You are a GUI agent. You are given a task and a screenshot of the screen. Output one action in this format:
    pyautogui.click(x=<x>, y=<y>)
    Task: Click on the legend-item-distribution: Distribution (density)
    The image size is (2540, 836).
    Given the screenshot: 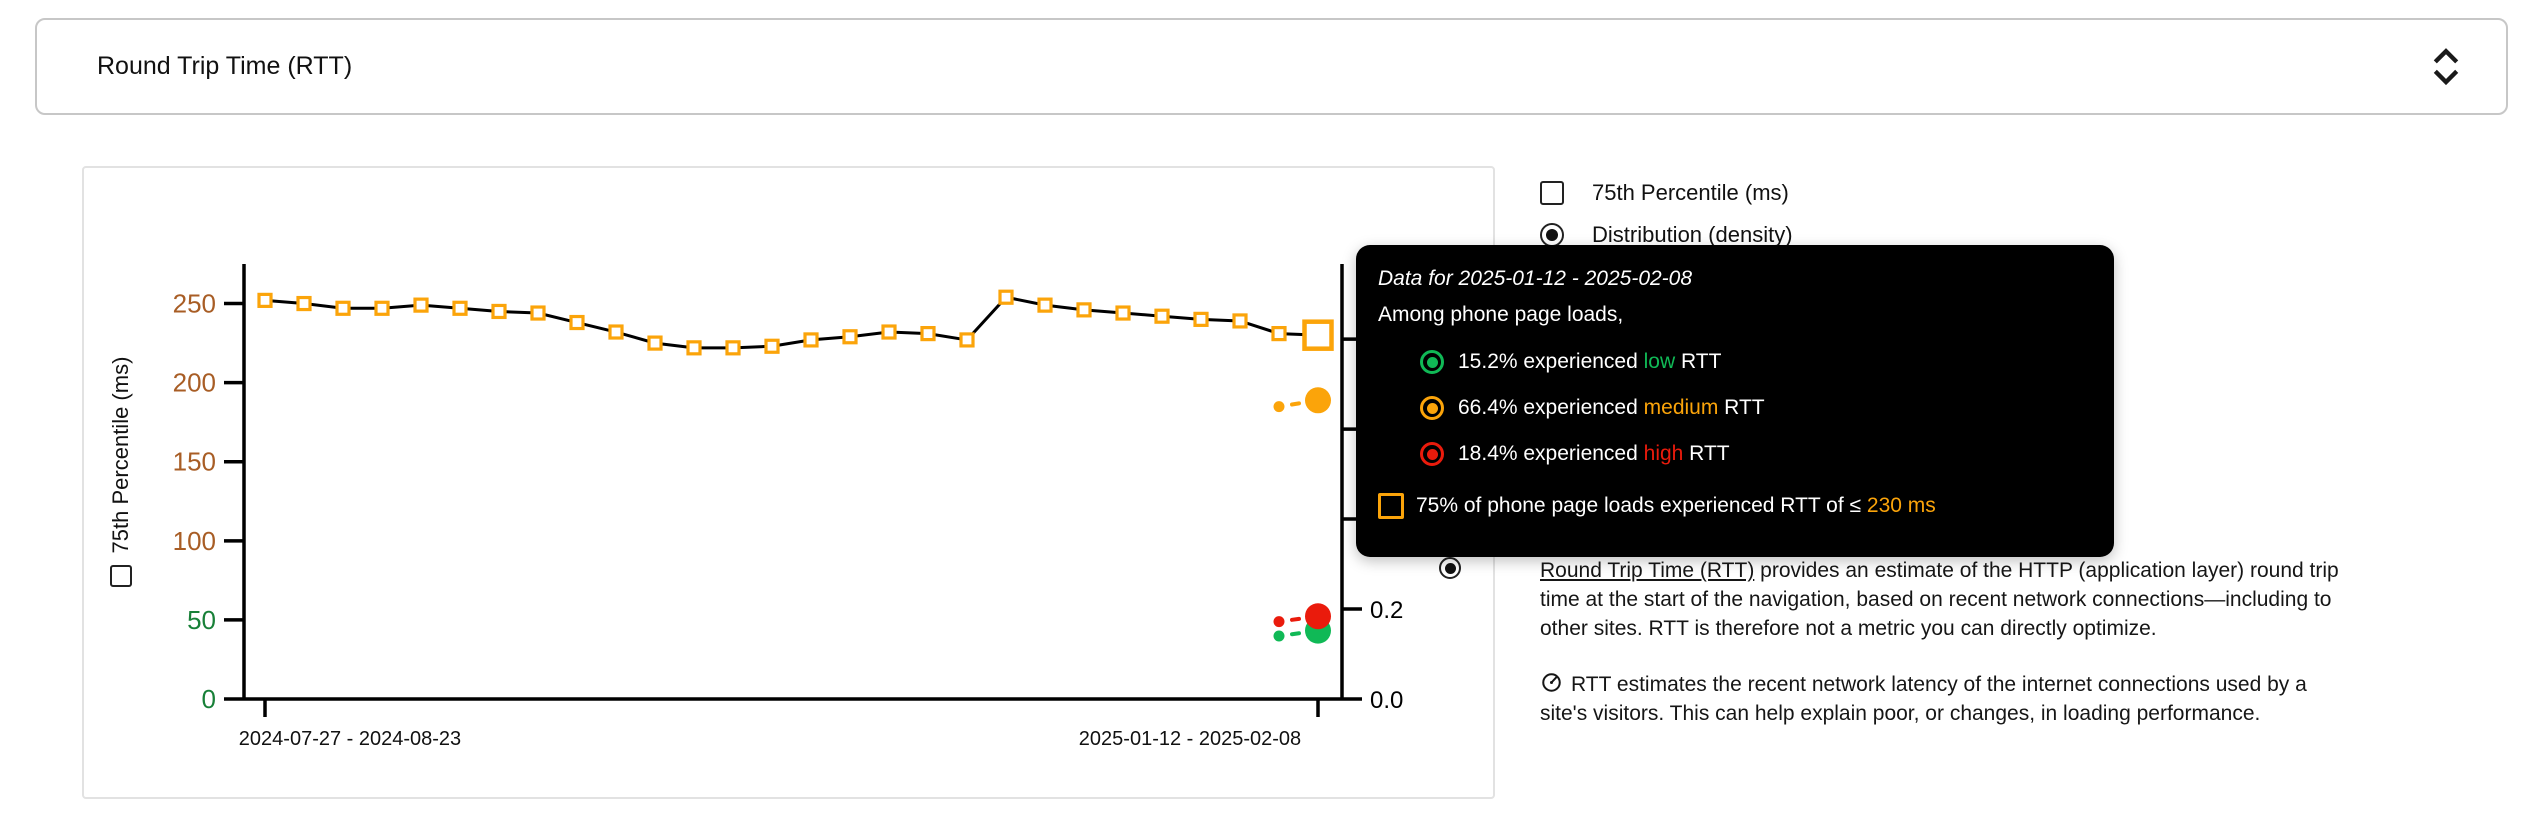 What is the action you would take?
    pyautogui.click(x=1666, y=235)
    